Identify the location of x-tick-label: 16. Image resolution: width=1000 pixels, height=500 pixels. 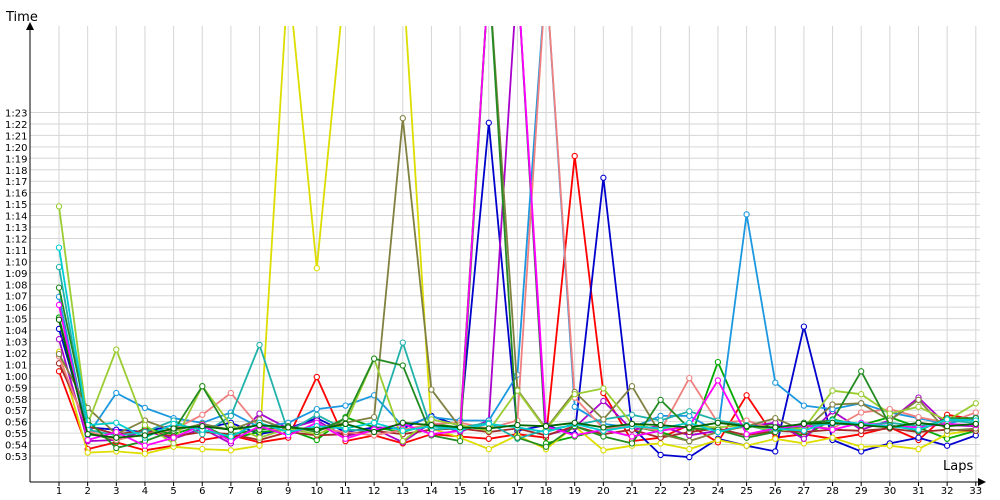
(488, 491).